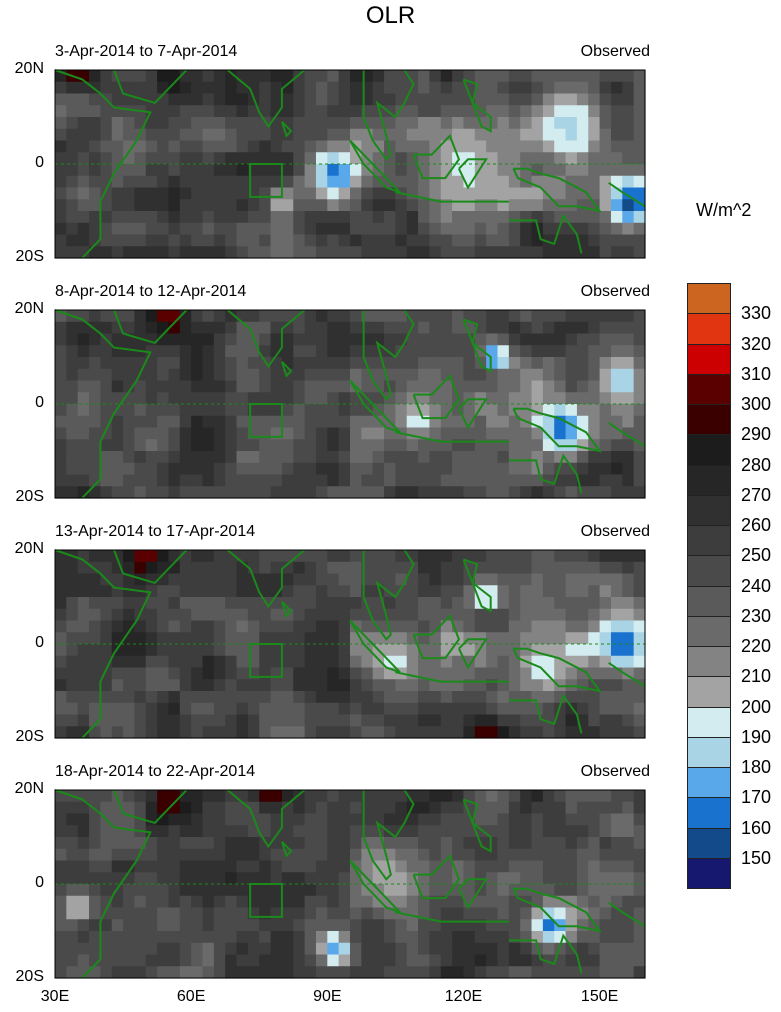 This screenshot has height=1012, width=781. What do you see at coordinates (709, 662) in the screenshot?
I see `colorbar-swatch` at bounding box center [709, 662].